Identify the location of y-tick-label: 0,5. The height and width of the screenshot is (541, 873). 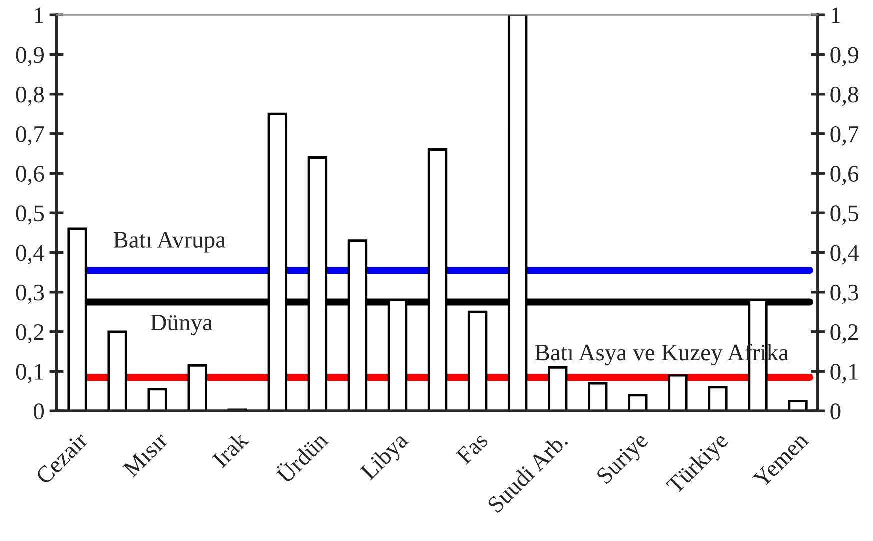
(30, 215).